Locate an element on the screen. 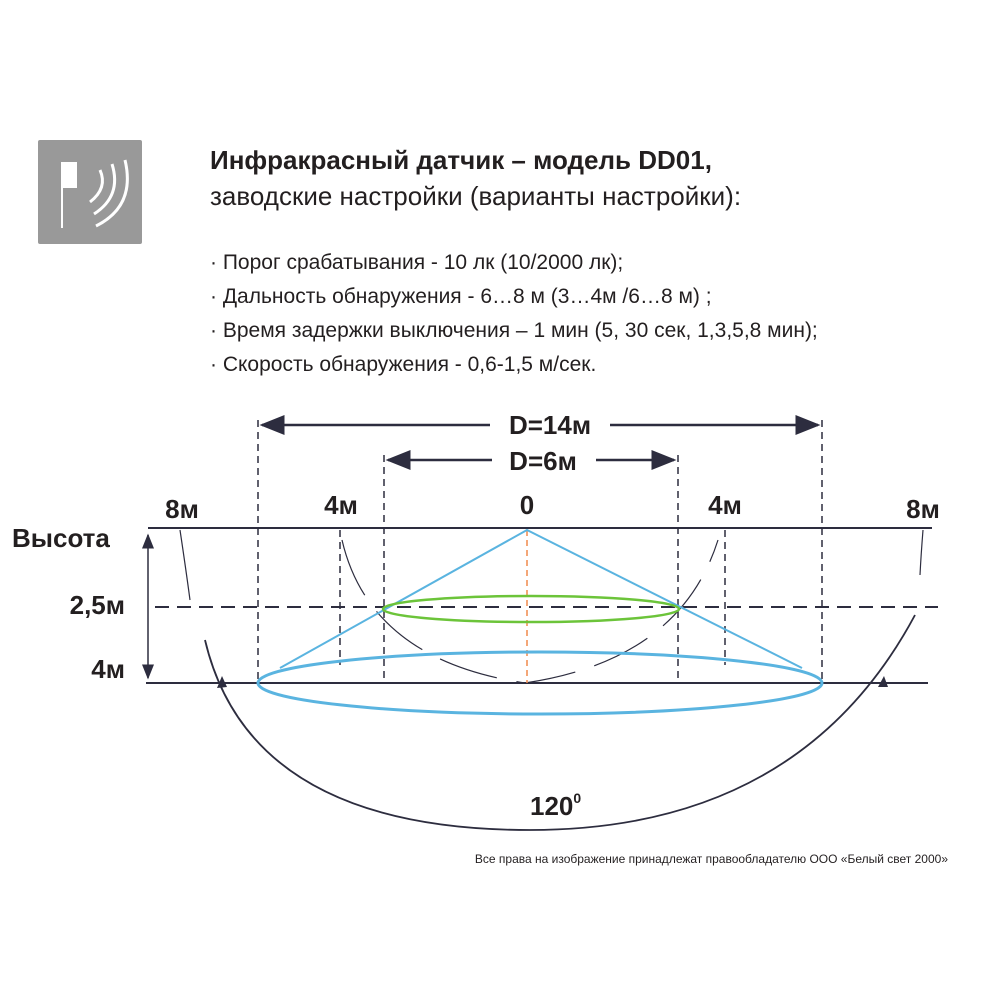 The height and width of the screenshot is (1000, 1000). d14-label: D=14м is located at coordinates (550, 425).